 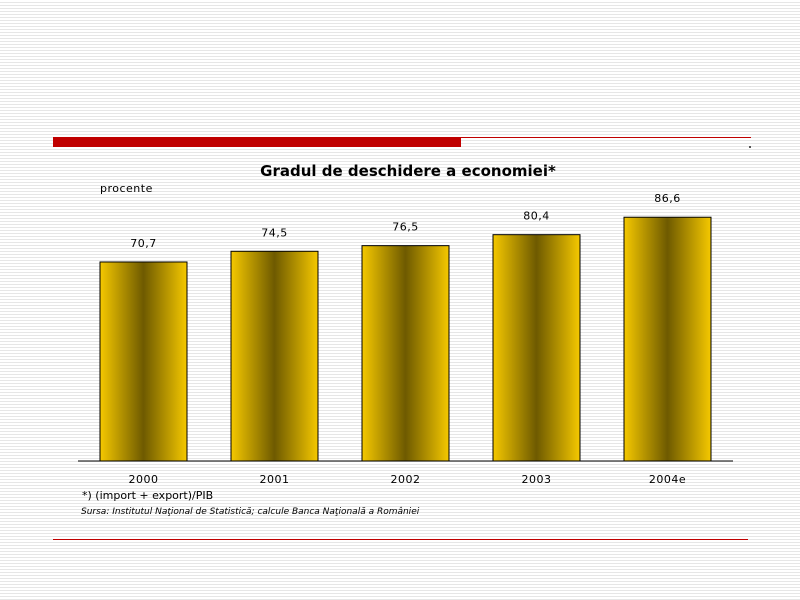 I want to click on x-tick-label-2000: 2000, so click(x=144, y=479).